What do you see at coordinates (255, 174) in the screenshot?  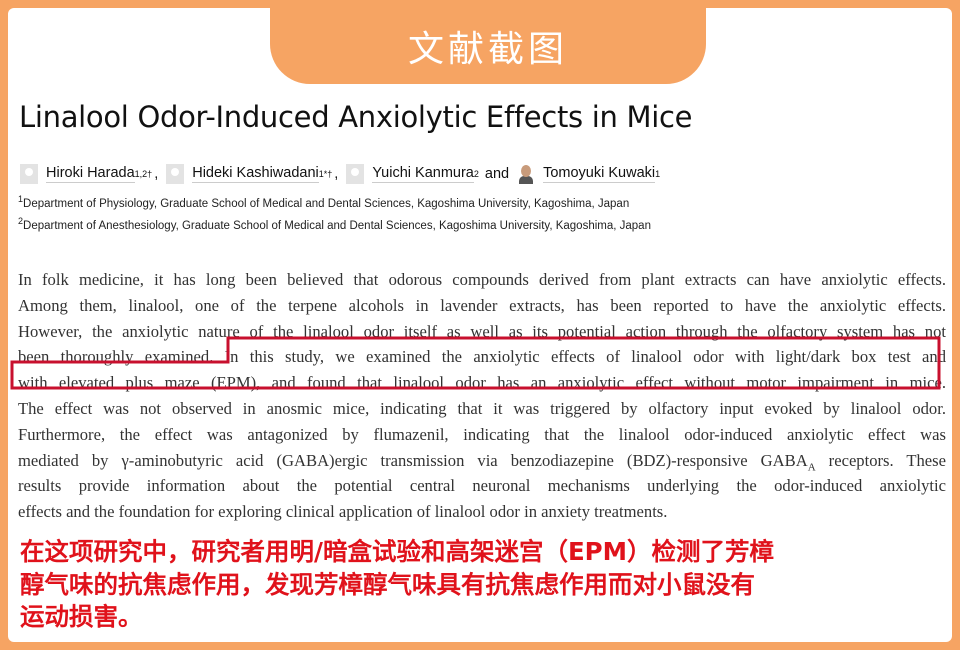 I see `author-link: Hideki Kashiwadani` at bounding box center [255, 174].